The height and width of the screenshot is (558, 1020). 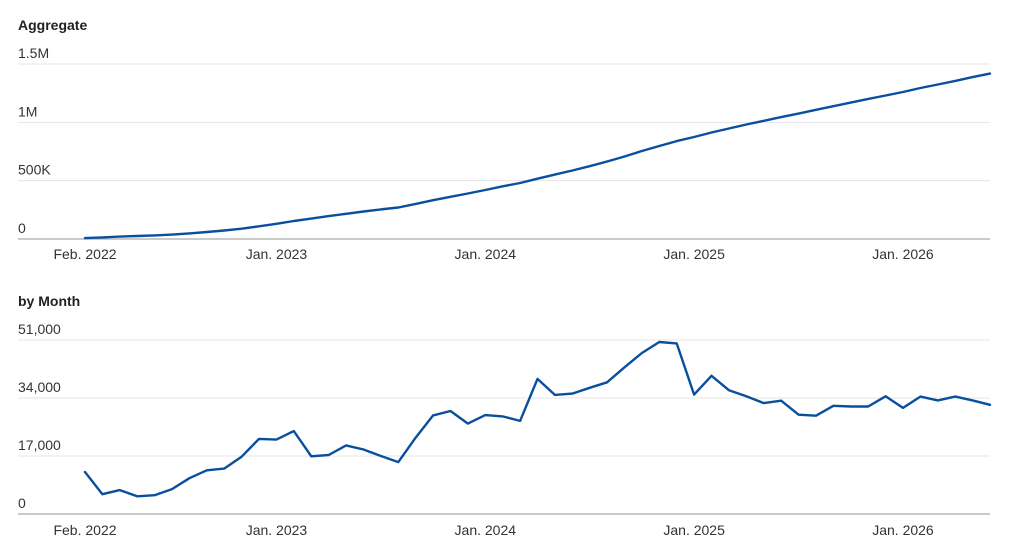 I want to click on y-tick-label: 51,000, so click(x=39, y=329).